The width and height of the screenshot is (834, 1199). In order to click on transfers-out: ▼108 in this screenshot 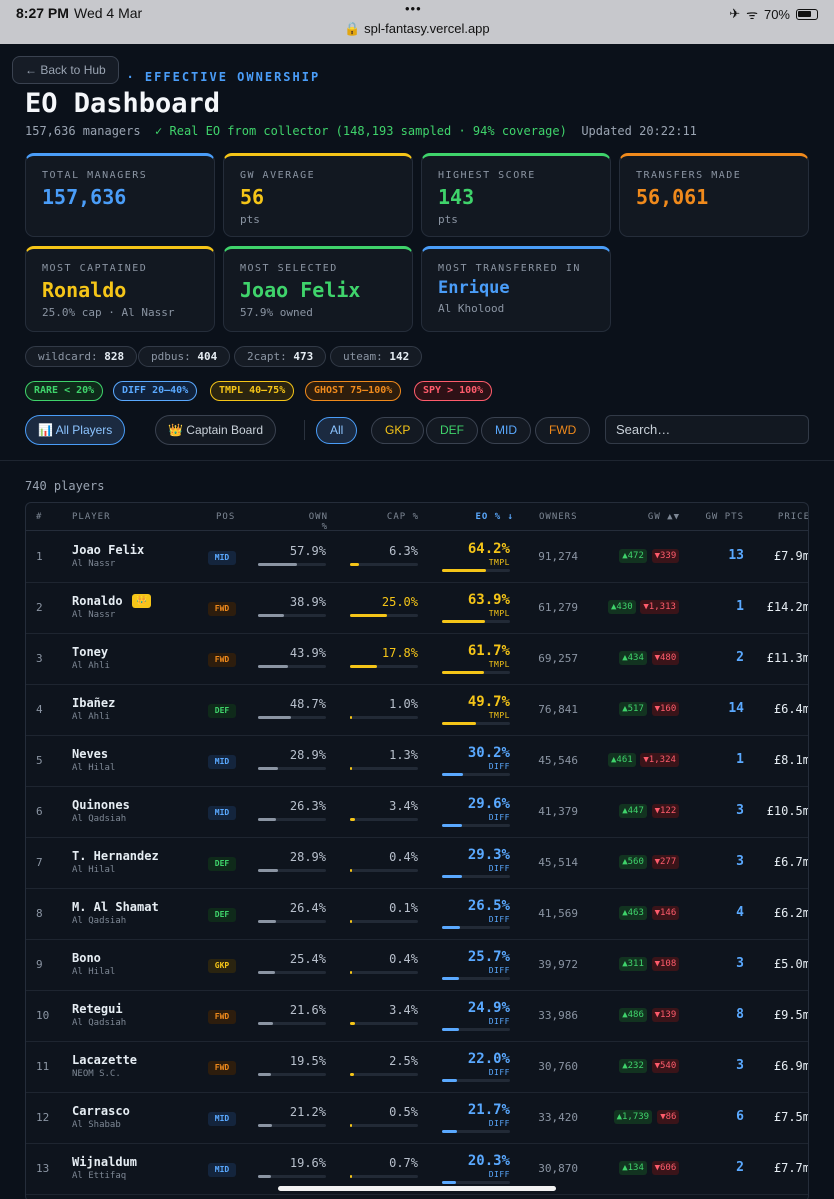, I will do `click(665, 964)`.